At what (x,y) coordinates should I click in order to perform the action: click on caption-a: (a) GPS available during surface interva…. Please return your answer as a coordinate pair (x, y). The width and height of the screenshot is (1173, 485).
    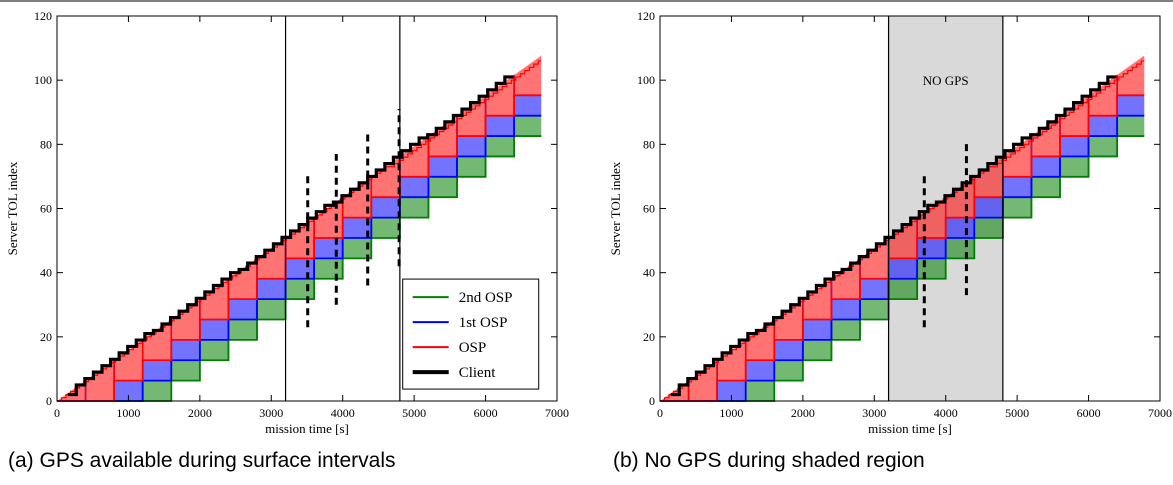
    Looking at the image, I should click on (202, 460).